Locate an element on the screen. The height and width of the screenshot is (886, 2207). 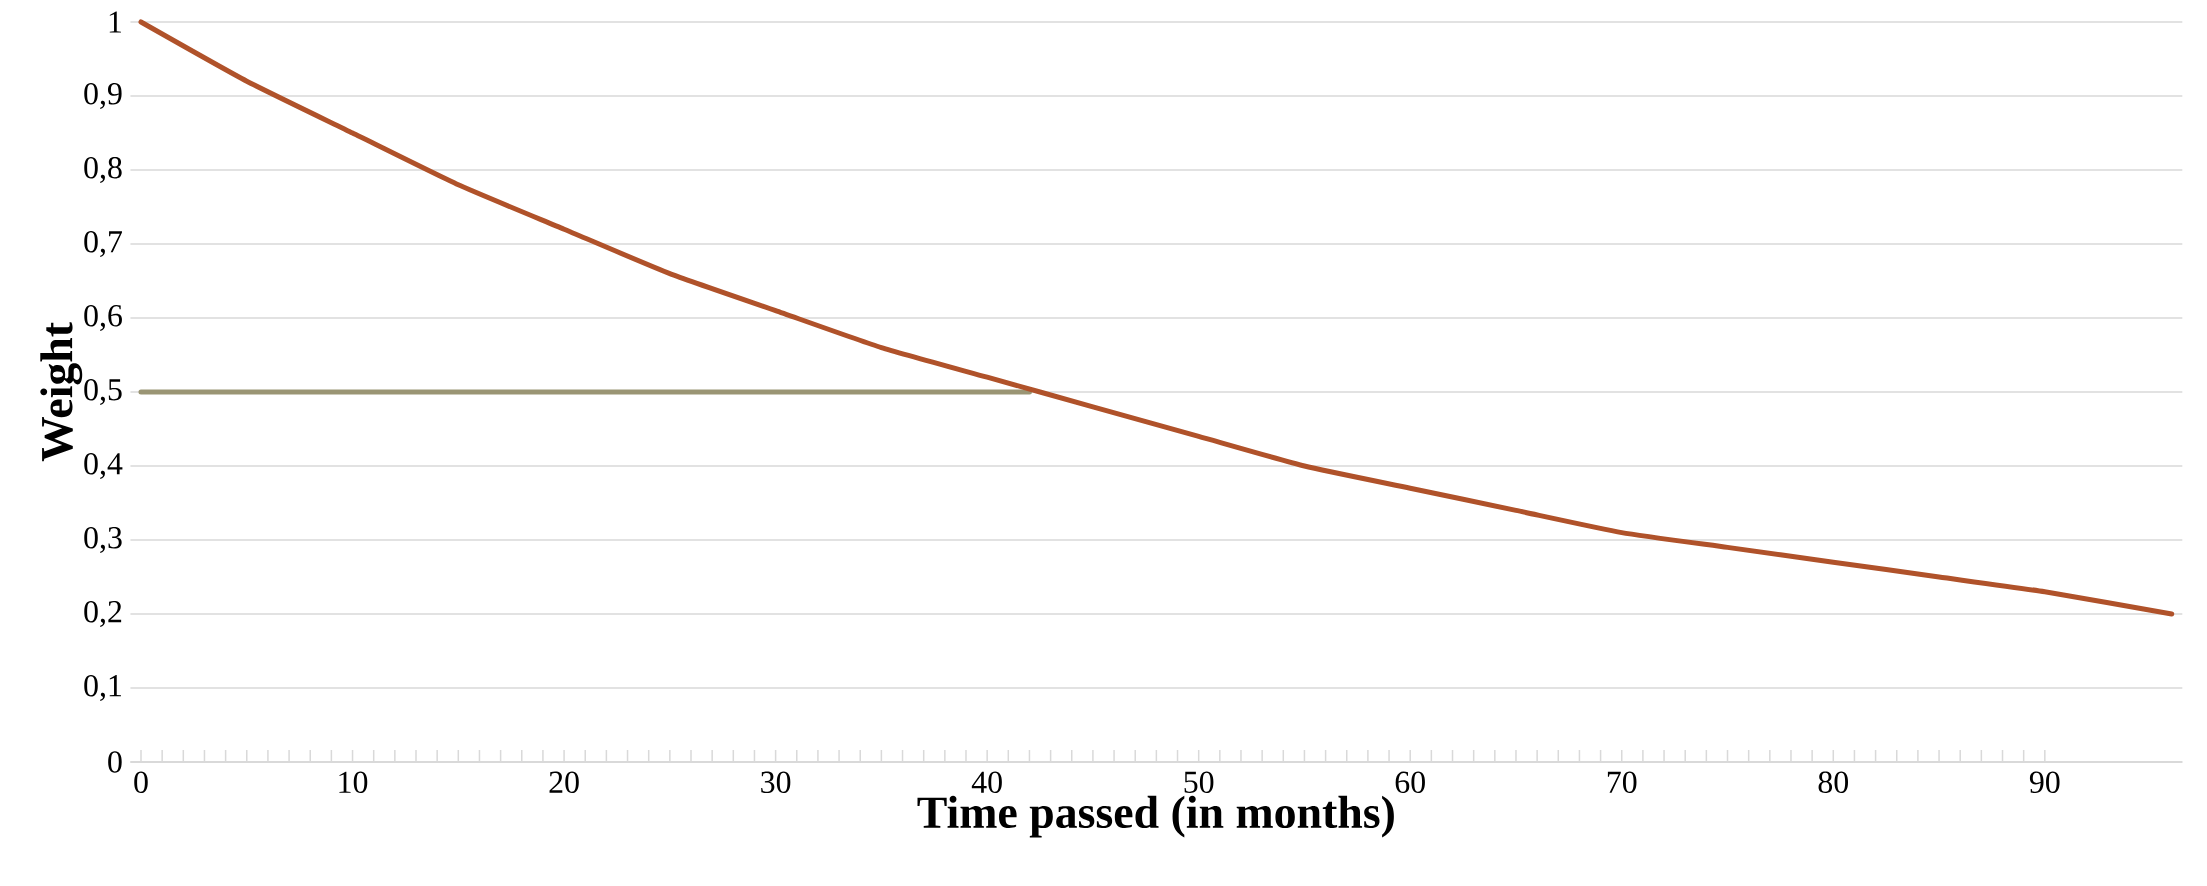
y-tick-label: 0,7 is located at coordinates (103, 244).